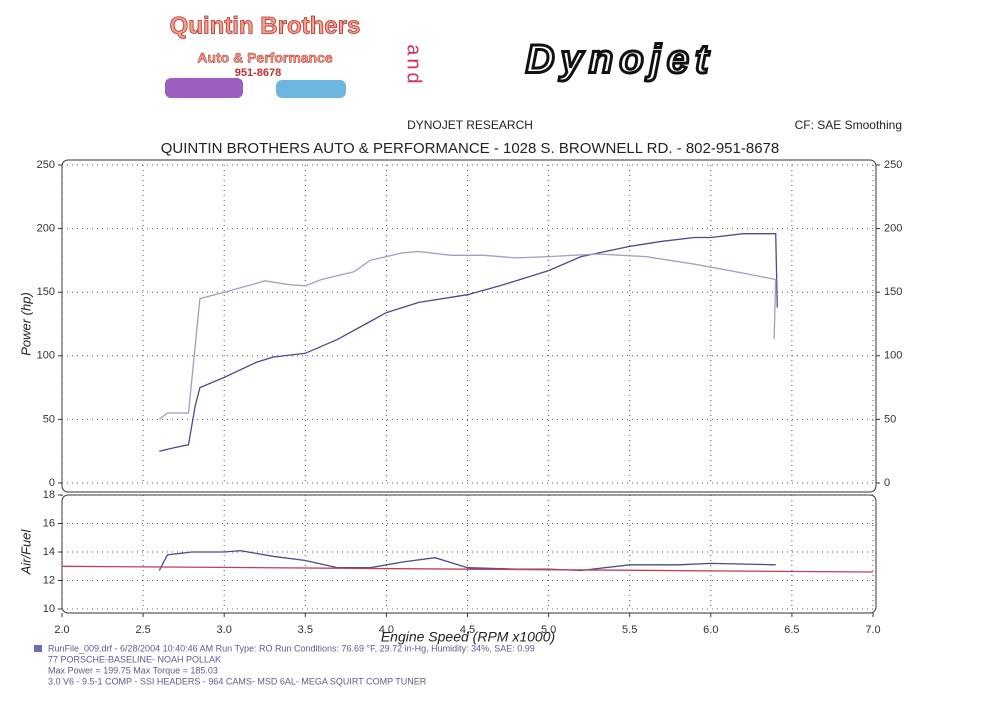 The image size is (1000, 727). What do you see at coordinates (548, 630) in the screenshot?
I see `x-tick-label: 5.0` at bounding box center [548, 630].